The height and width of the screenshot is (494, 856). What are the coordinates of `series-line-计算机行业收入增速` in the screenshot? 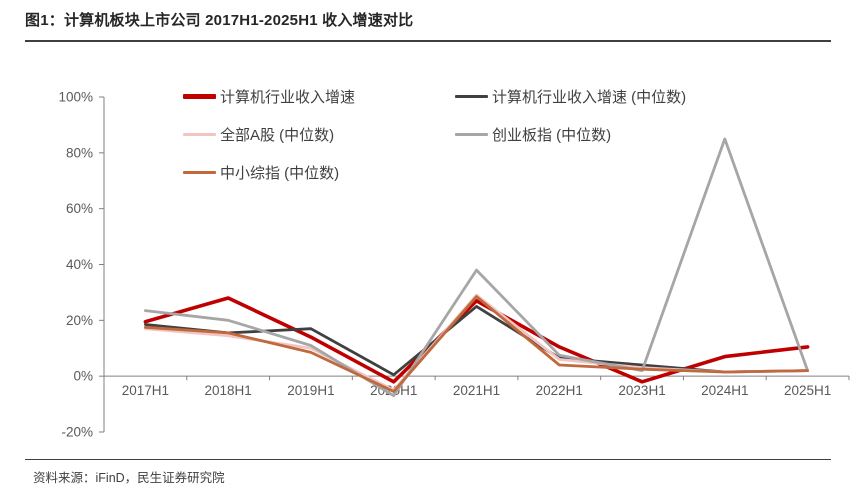 It's located at (476, 340).